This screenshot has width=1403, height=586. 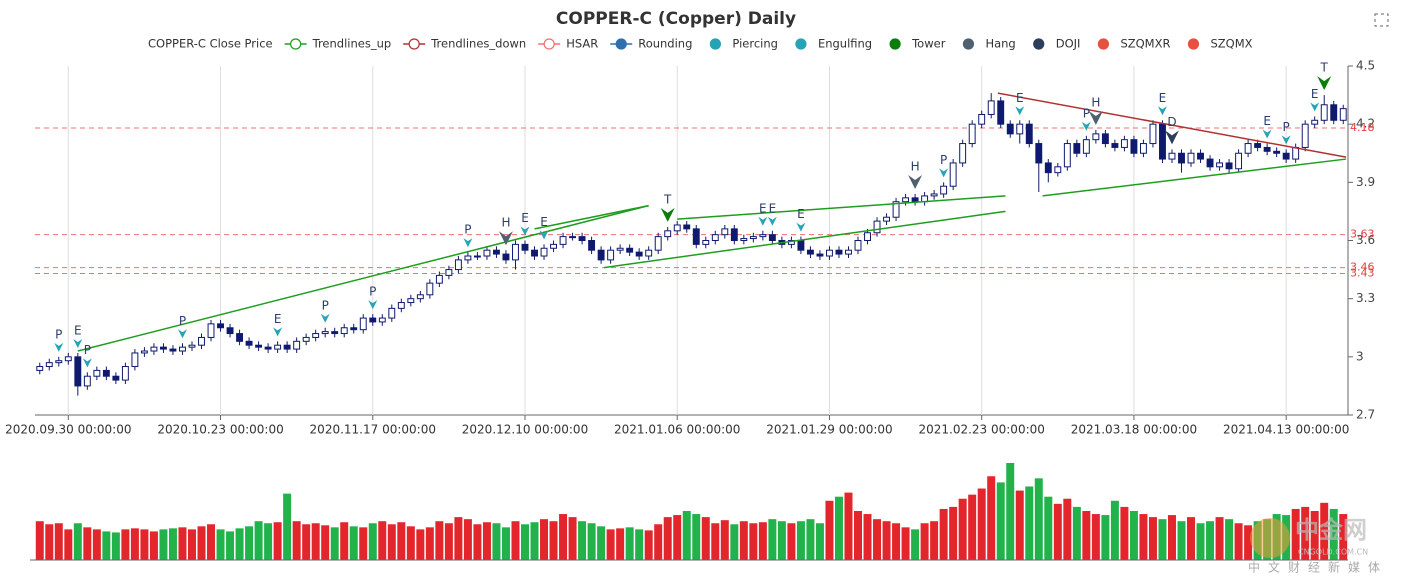 I want to click on legend-item: Hang, so click(x=989, y=44).